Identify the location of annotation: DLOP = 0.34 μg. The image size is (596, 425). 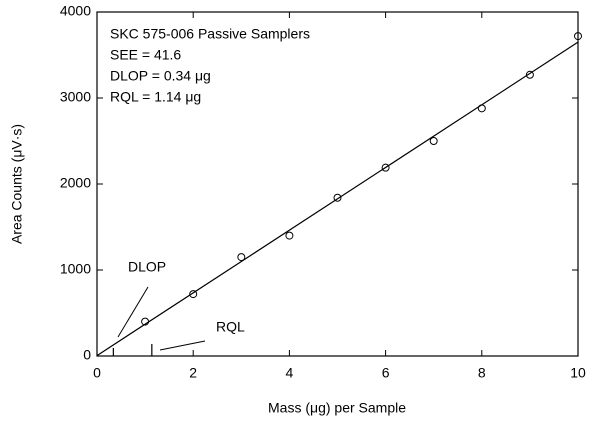
(160, 76).